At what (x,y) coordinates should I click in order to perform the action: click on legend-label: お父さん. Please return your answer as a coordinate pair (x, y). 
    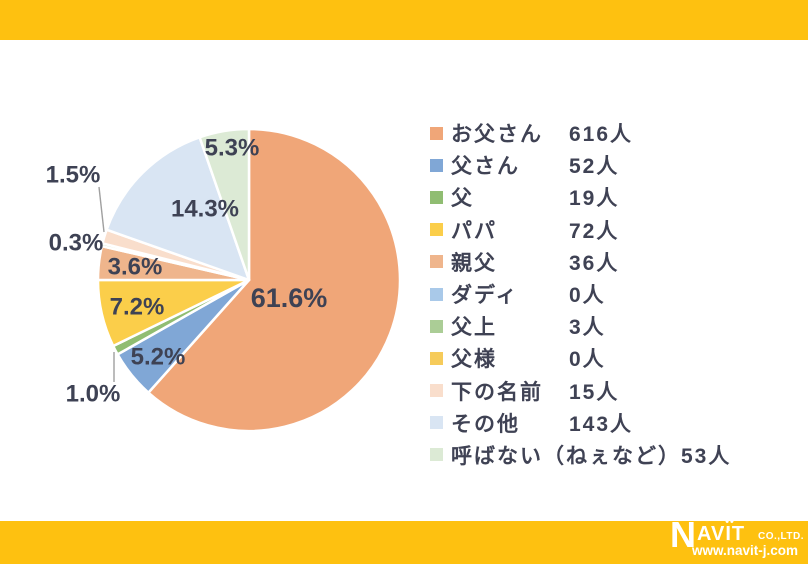
    Looking at the image, I should click on (497, 135).